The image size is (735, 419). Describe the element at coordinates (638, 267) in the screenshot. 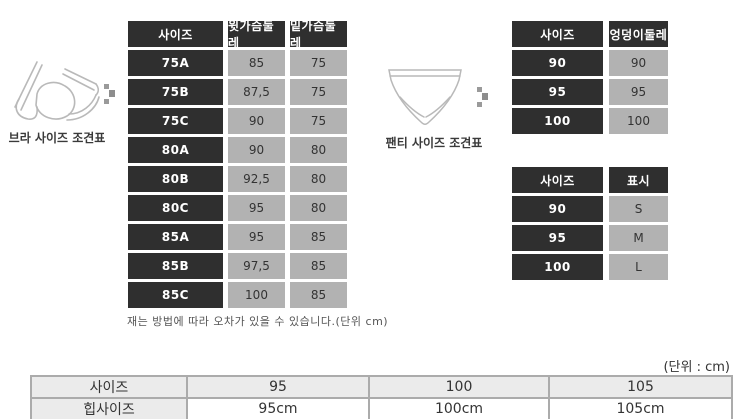

I see `value-cell: L` at that location.